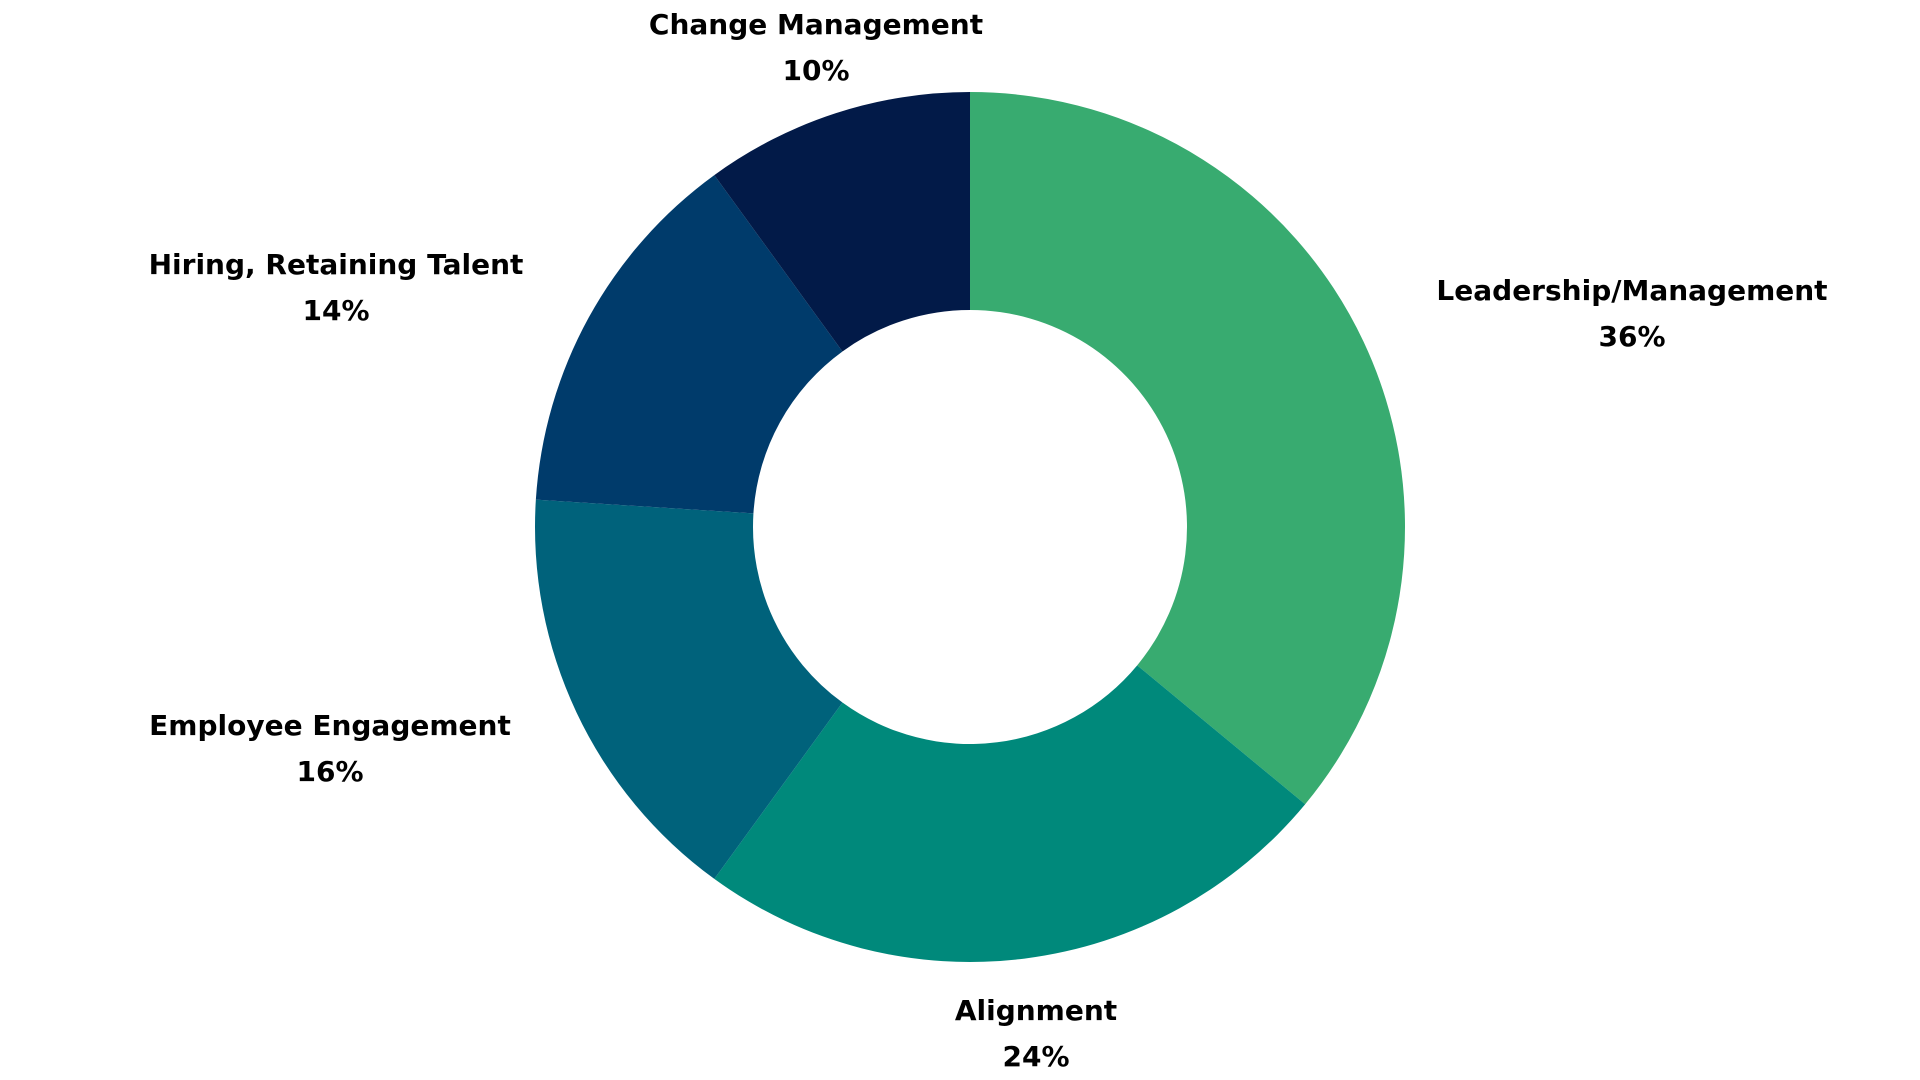 Image resolution: width=1920 pixels, height=1080 pixels. I want to click on slice-label-leadership-management: Leadership/Management, so click(1631, 290).